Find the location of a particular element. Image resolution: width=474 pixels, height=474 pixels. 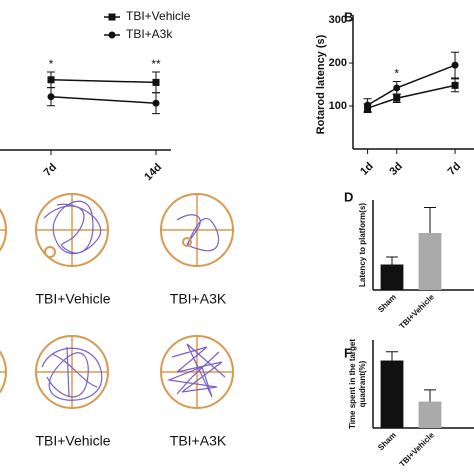

x-tick-label: 1d is located at coordinates (367, 169).